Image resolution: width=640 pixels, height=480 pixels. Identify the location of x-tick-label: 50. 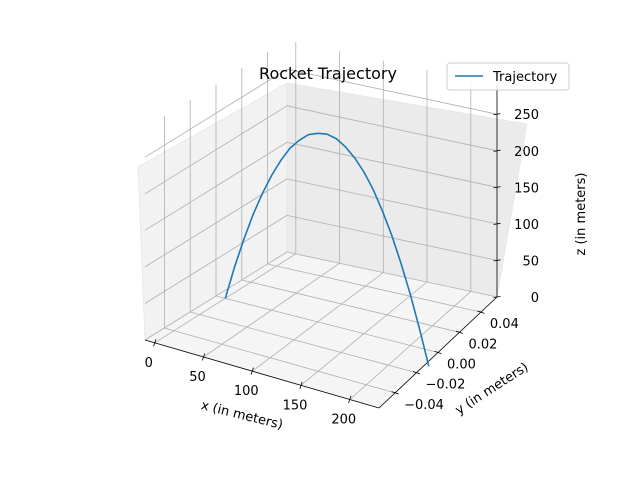
(197, 377).